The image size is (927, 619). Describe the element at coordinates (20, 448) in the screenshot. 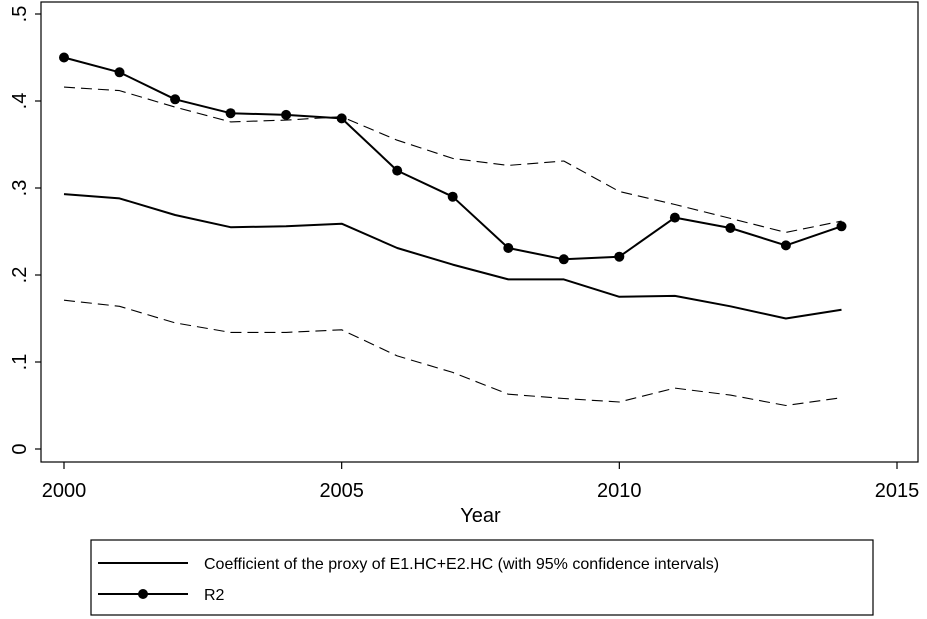

I see `y-tick-label-0: 0` at that location.